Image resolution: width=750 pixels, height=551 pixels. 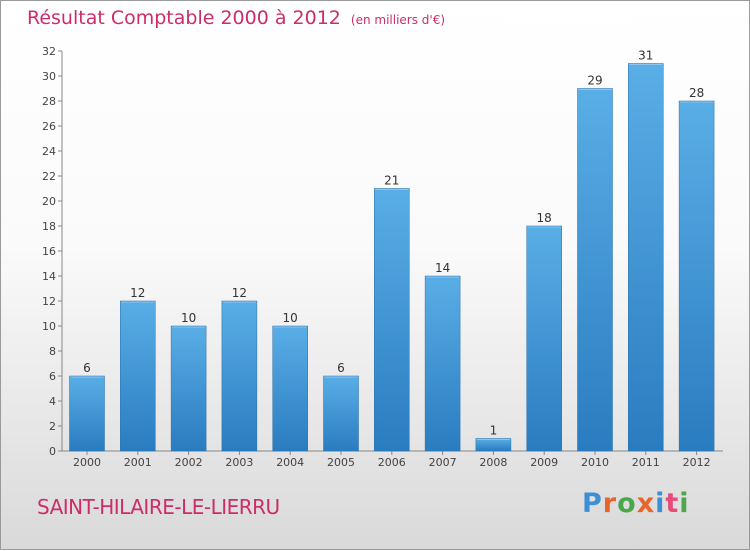 I want to click on y-tick-label: 8, so click(x=52, y=351).